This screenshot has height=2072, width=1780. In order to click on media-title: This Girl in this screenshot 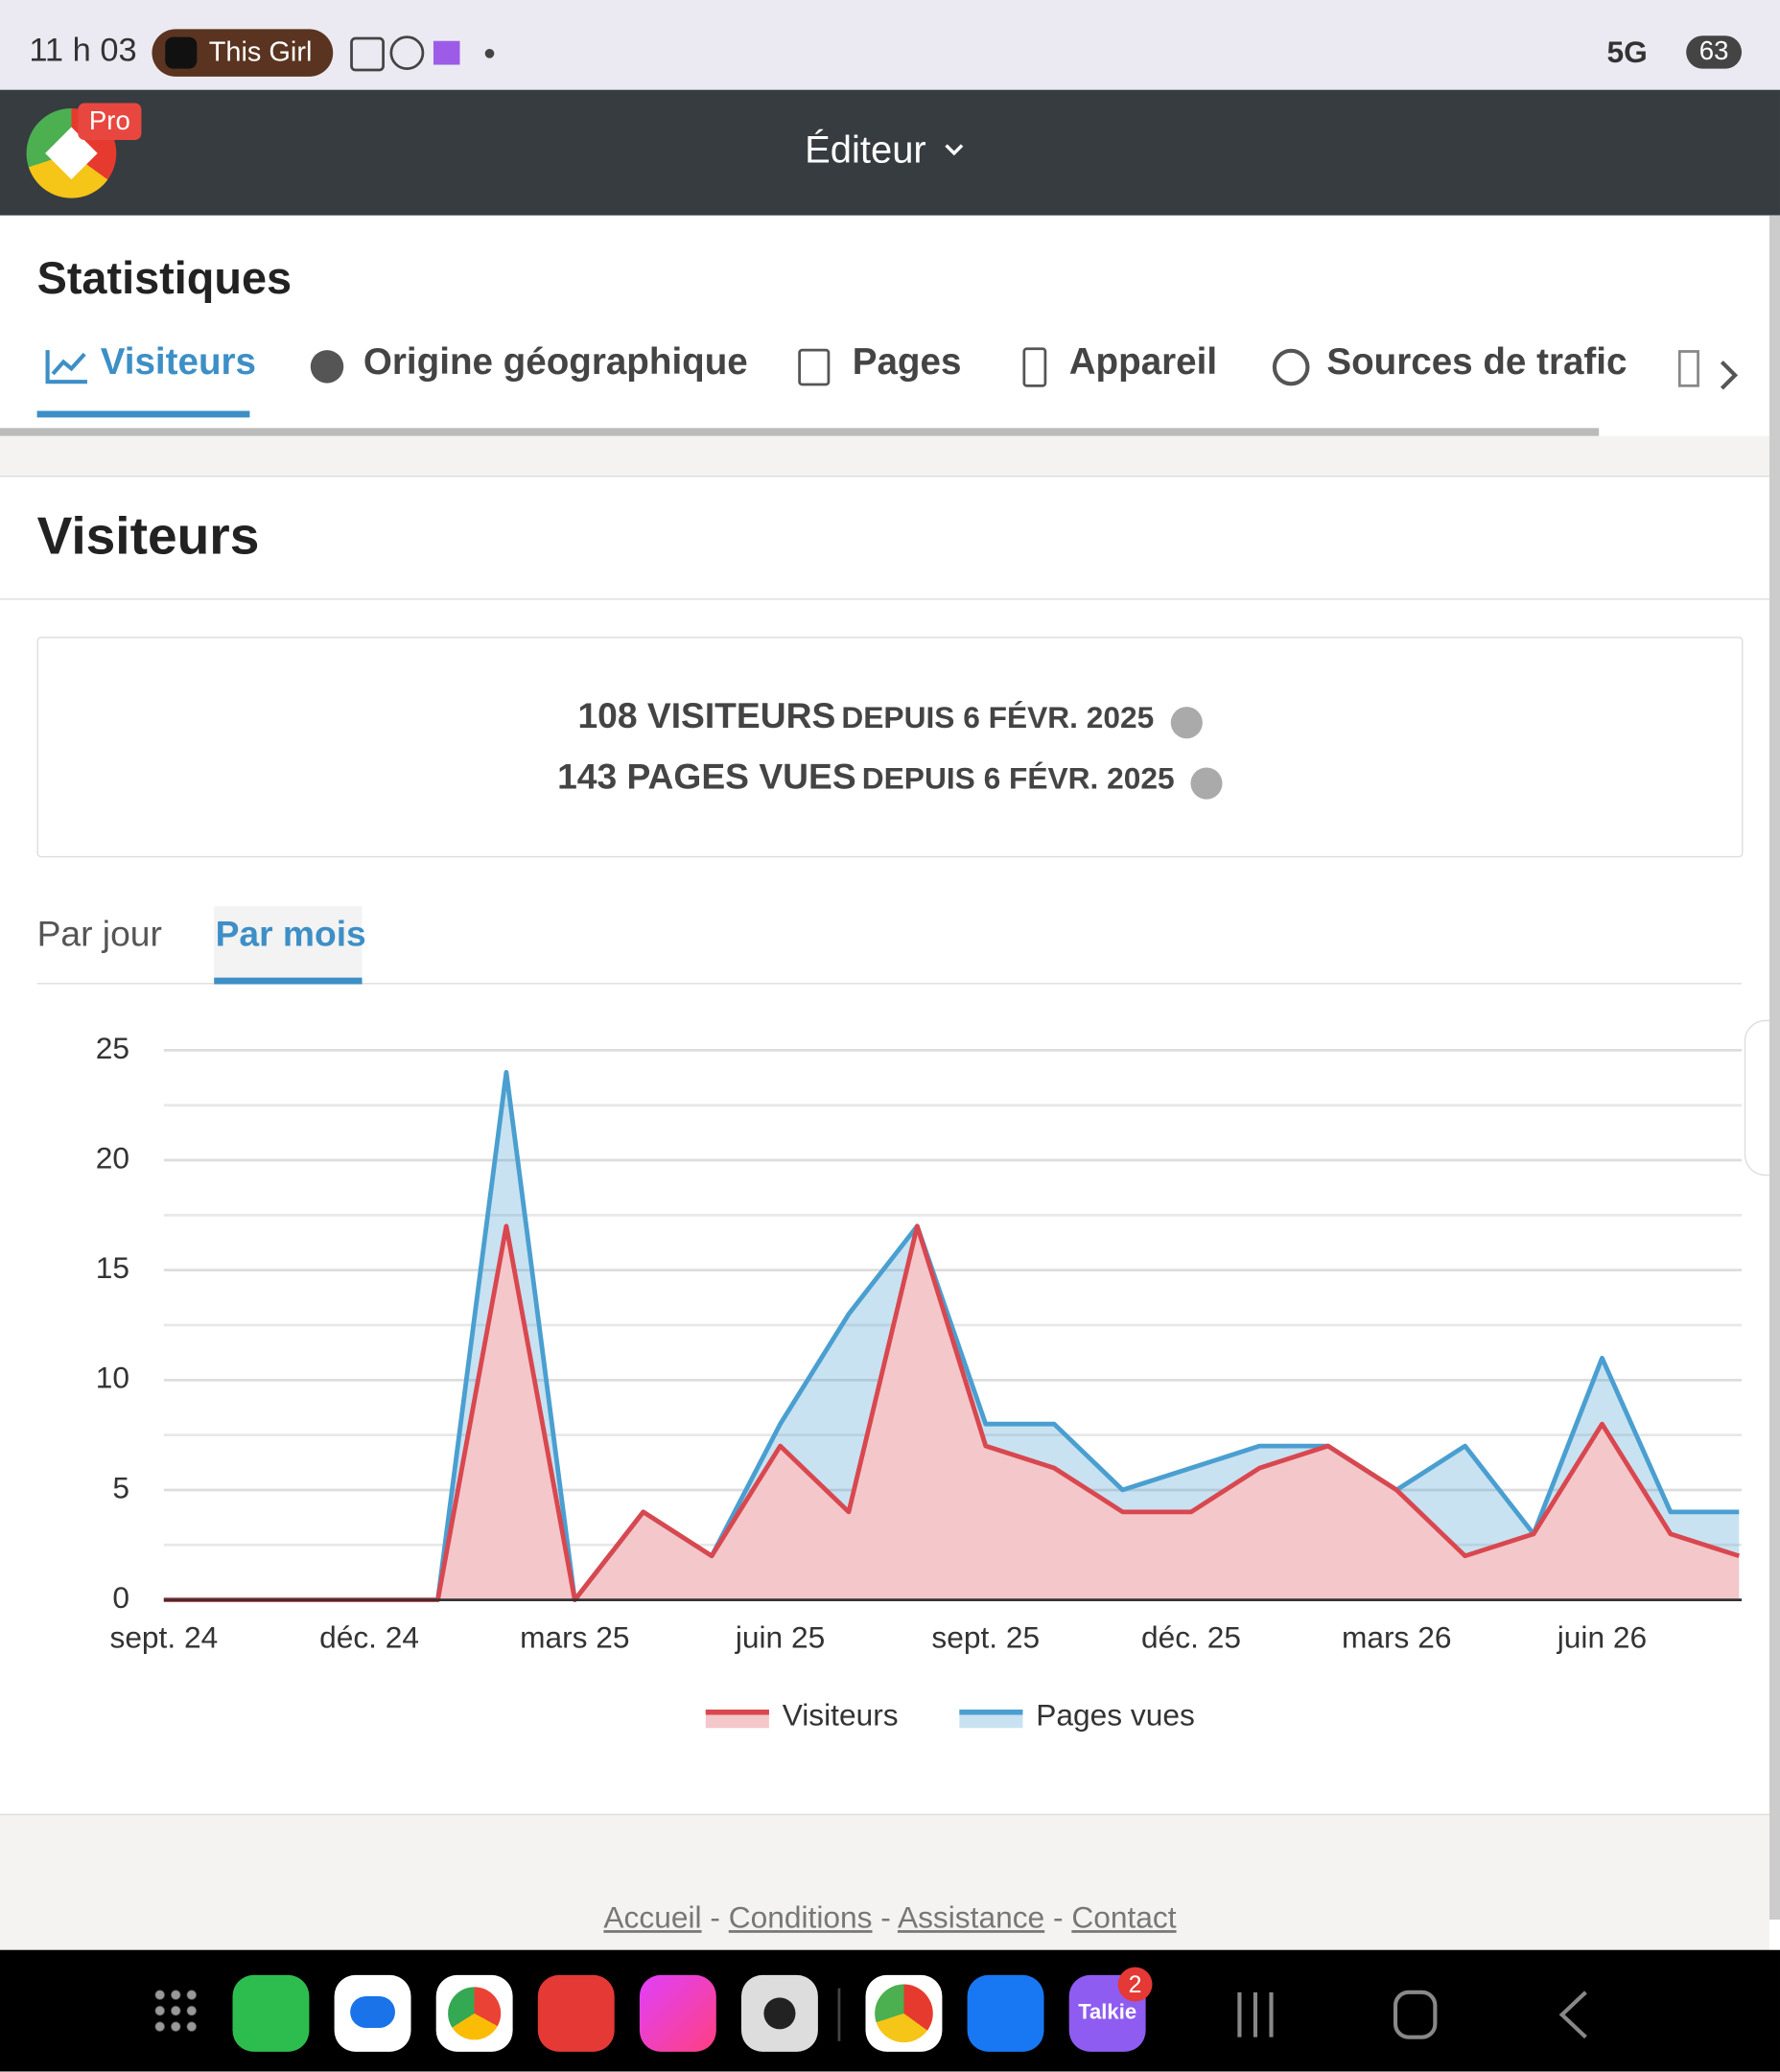, I will do `click(260, 52)`.